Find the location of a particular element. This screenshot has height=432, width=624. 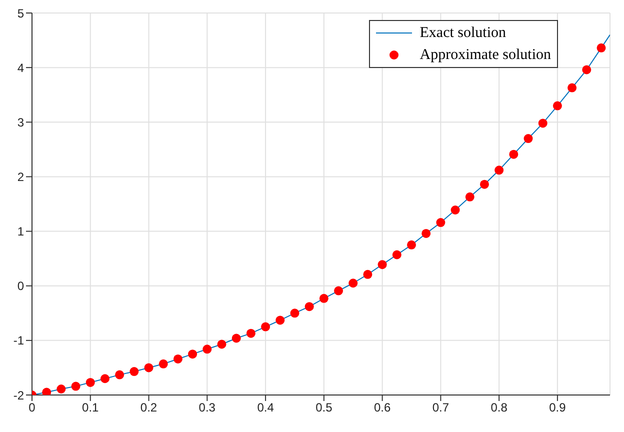

y-tick-label: 0 is located at coordinates (20, 286).